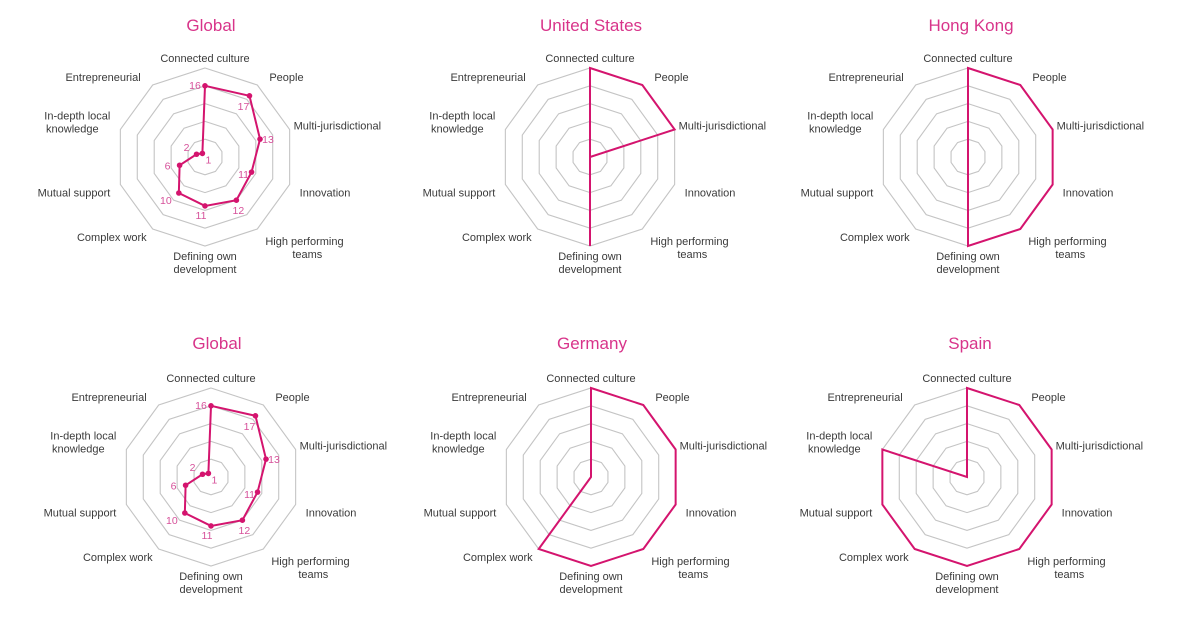 This screenshot has height=629, width=1196. I want to click on value-label: 13, so click(274, 460).